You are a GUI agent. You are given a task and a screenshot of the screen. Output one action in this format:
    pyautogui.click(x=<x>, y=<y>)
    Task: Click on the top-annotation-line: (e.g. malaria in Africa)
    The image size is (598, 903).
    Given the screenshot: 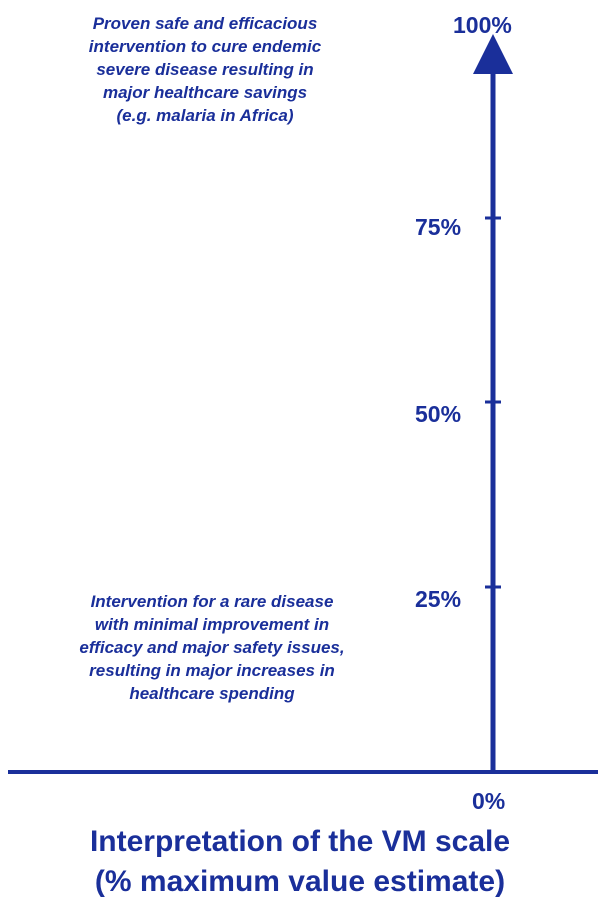 What is the action you would take?
    pyautogui.click(x=205, y=115)
    